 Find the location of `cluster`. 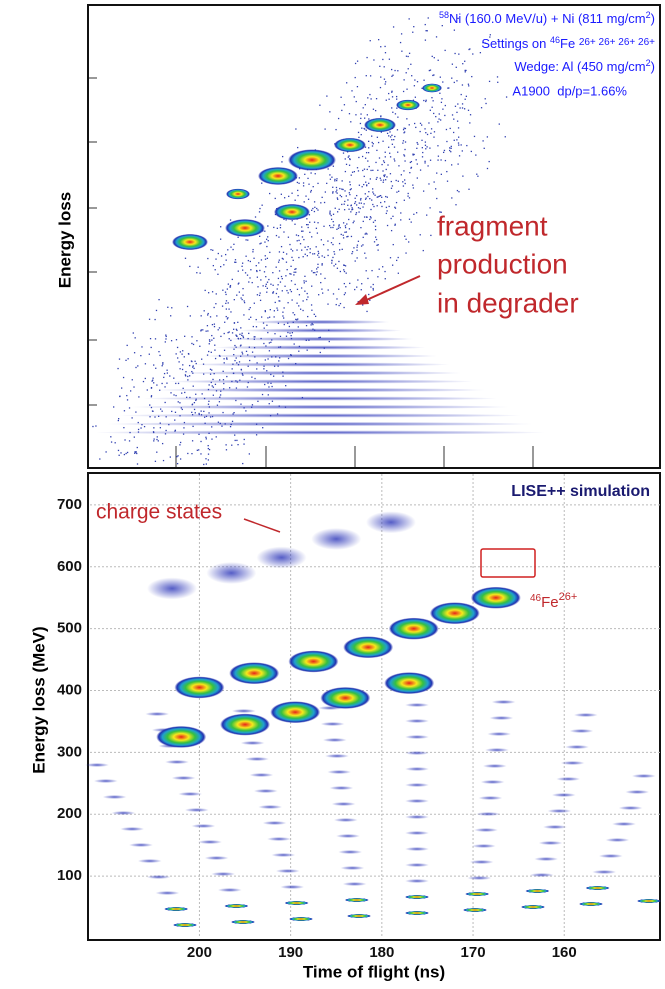

cluster is located at coordinates (281, 557).